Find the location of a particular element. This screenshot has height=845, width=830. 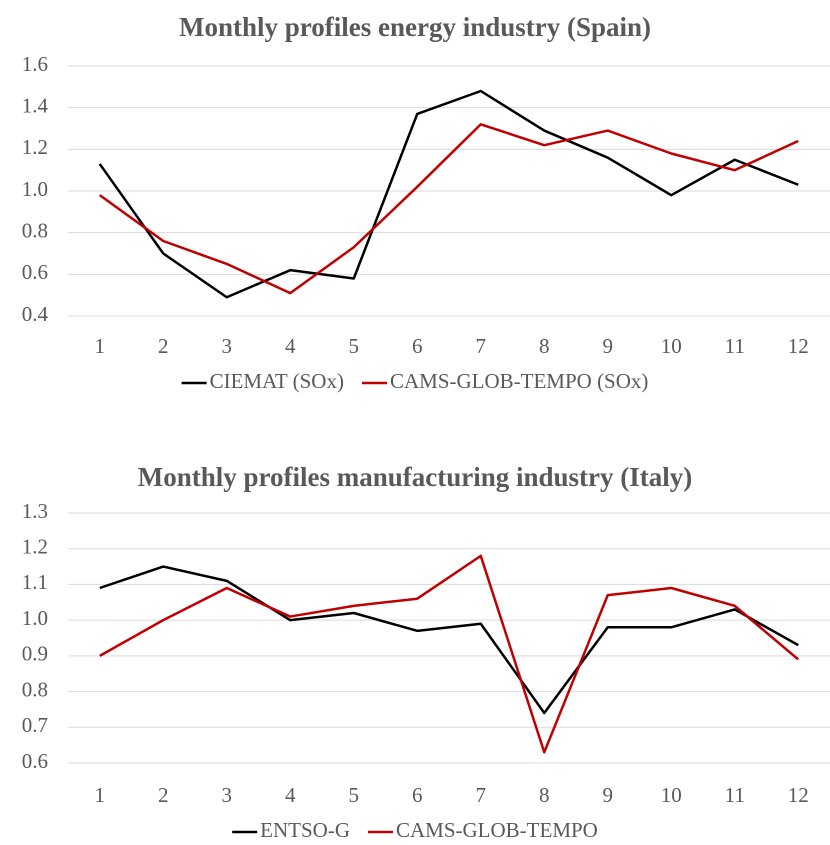

legend-label: CAMS-GLOB-TEMPO (SOx) is located at coordinates (519, 381).